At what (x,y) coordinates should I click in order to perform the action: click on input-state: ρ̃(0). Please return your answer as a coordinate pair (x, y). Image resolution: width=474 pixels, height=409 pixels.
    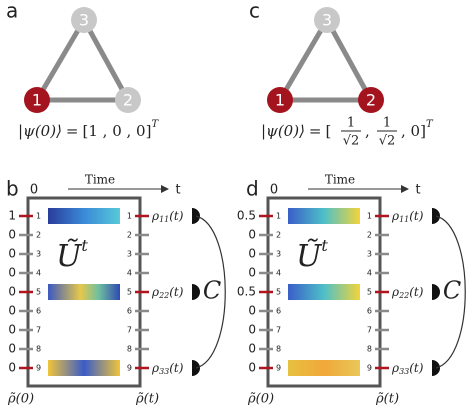
    Looking at the image, I should click on (20, 399).